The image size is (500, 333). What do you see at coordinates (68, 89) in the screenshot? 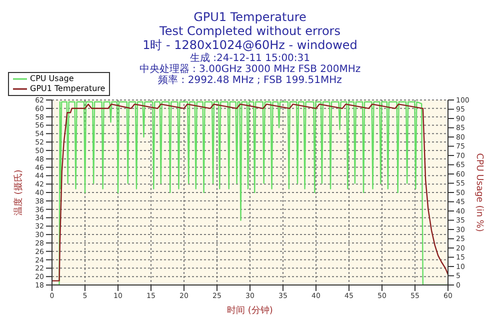
I see `legend-label: GPU1 Temperature` at bounding box center [68, 89].